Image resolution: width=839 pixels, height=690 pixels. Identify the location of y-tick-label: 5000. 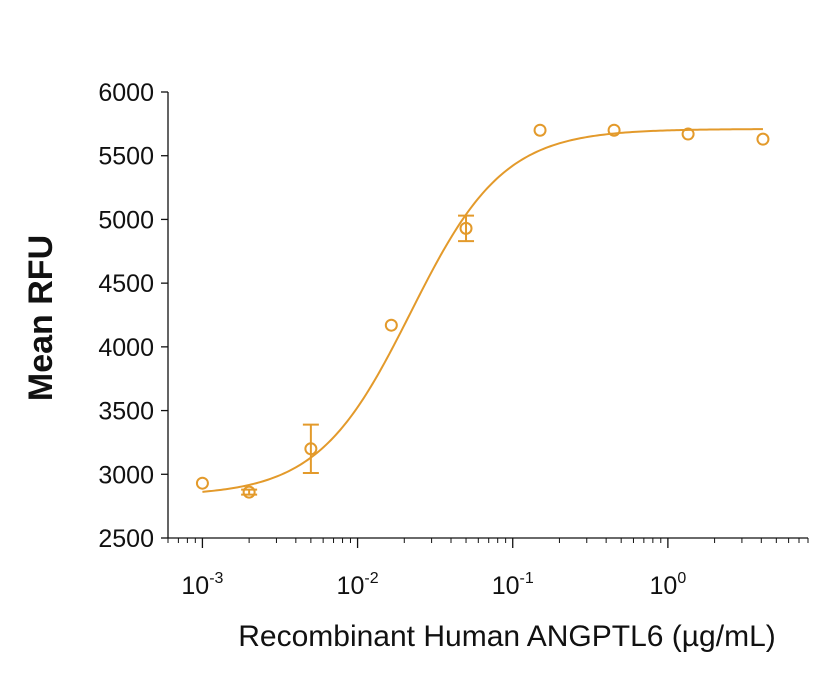
(126, 220).